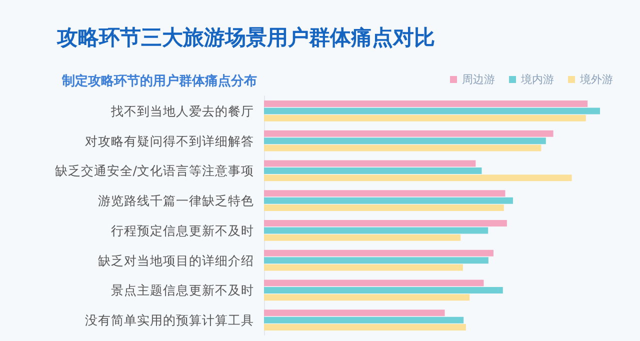  What do you see at coordinates (182, 230) in the screenshot?
I see `y-tick-label: 行程预定信息更新不及时` at bounding box center [182, 230].